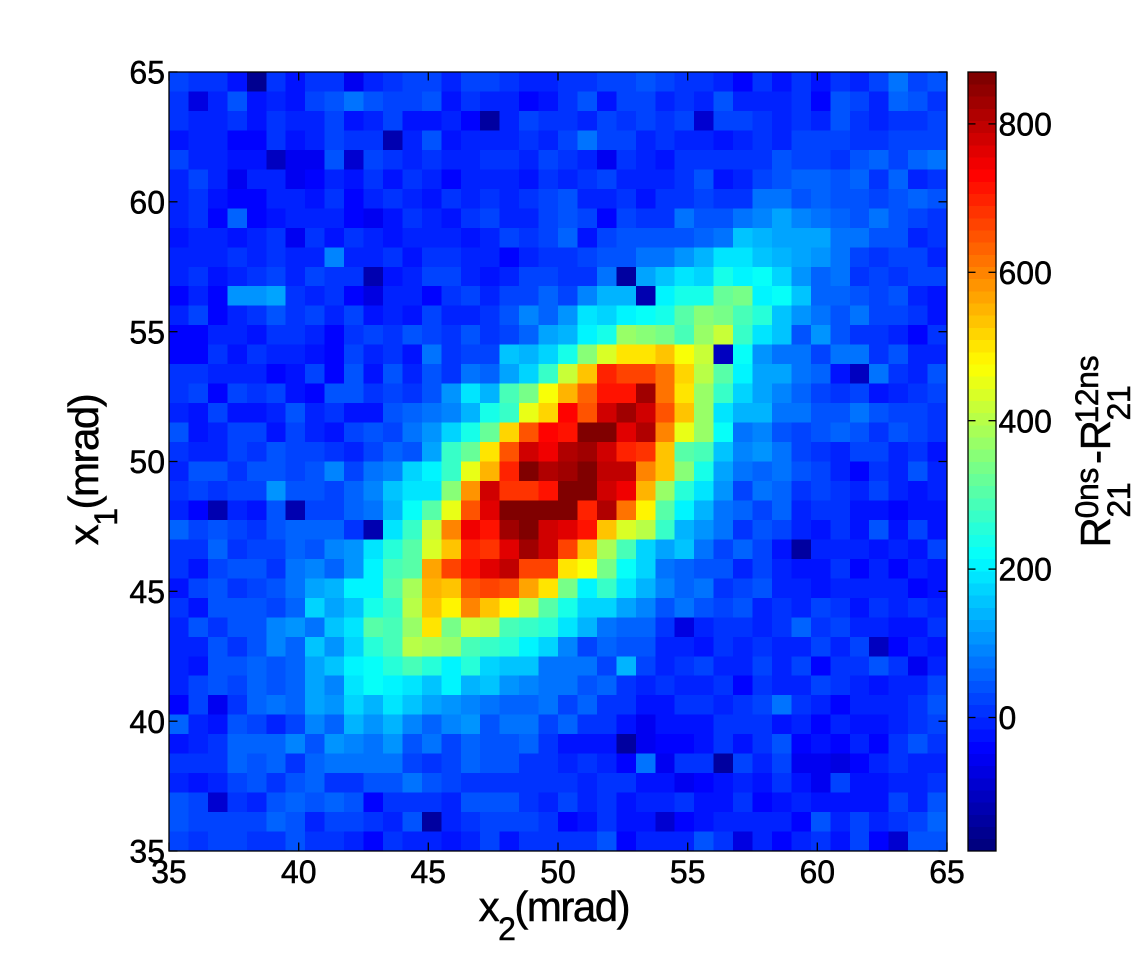 Image resolution: width=1145 pixels, height=956 pixels. Describe the element at coordinates (1025, 273) in the screenshot. I see `svg-text: 600` at that location.